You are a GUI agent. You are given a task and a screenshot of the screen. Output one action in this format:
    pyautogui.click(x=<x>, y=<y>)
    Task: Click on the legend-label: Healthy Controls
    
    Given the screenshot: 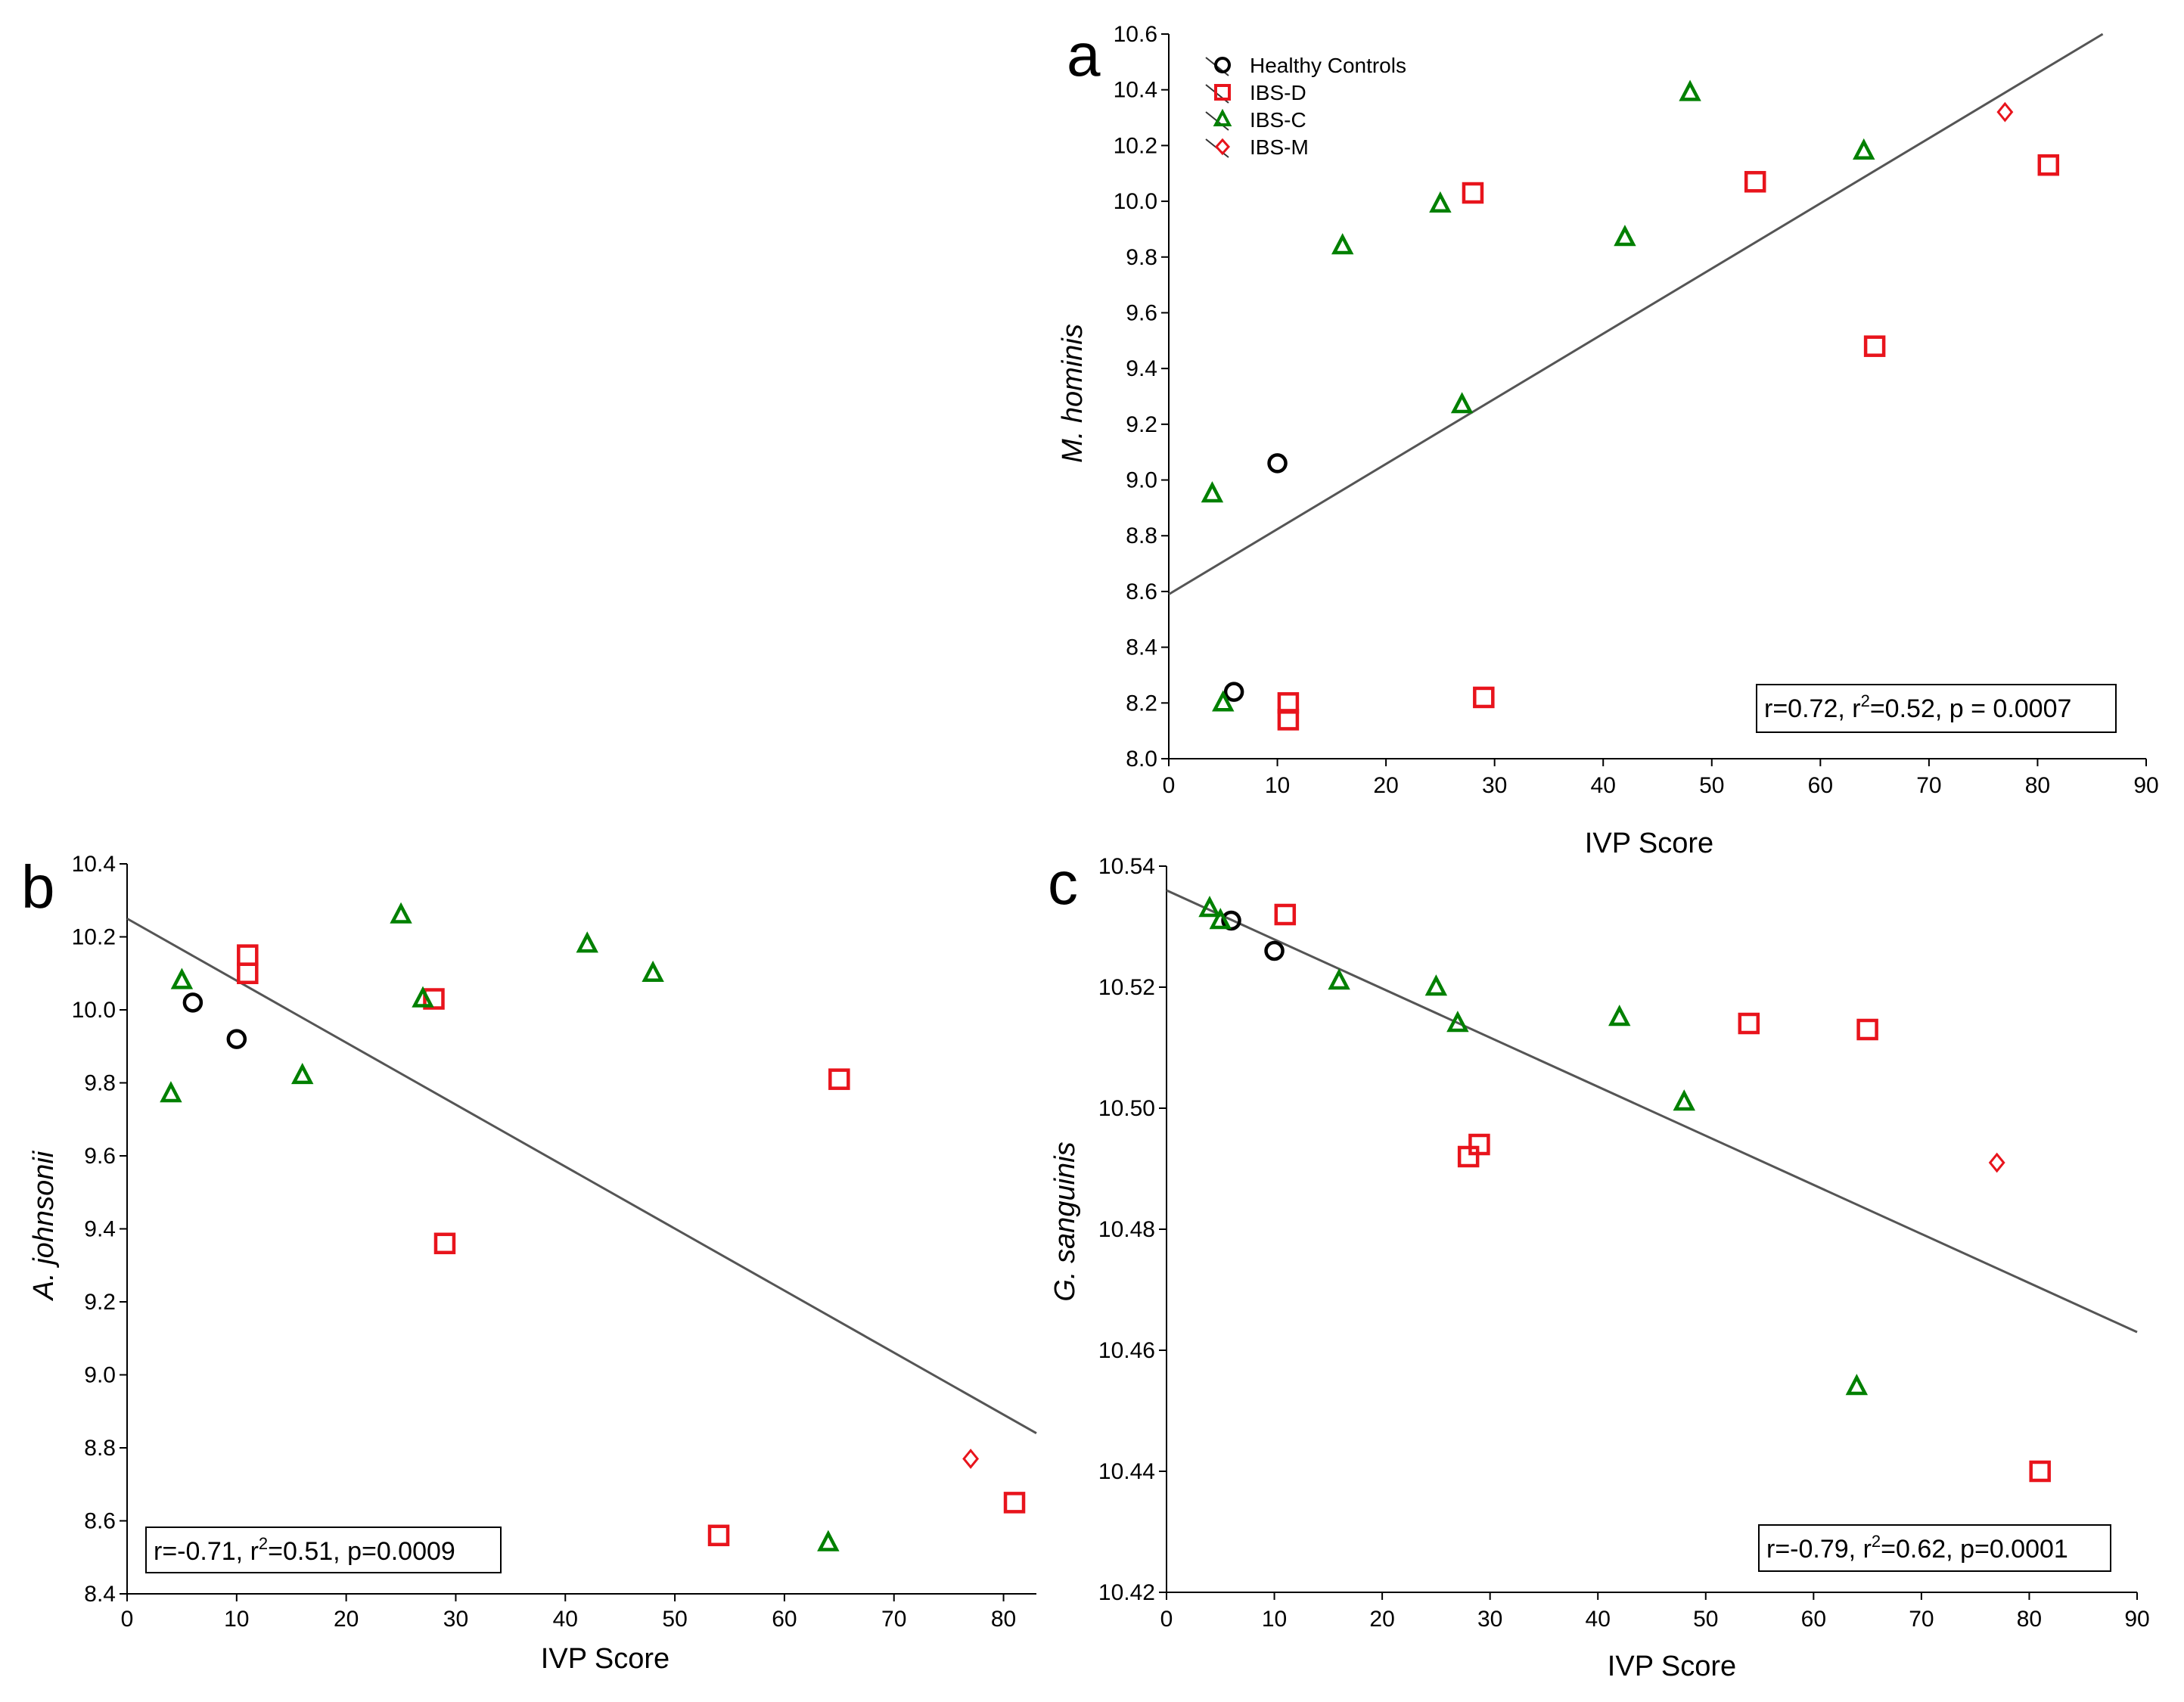 What is the action you would take?
    pyautogui.click(x=1328, y=66)
    